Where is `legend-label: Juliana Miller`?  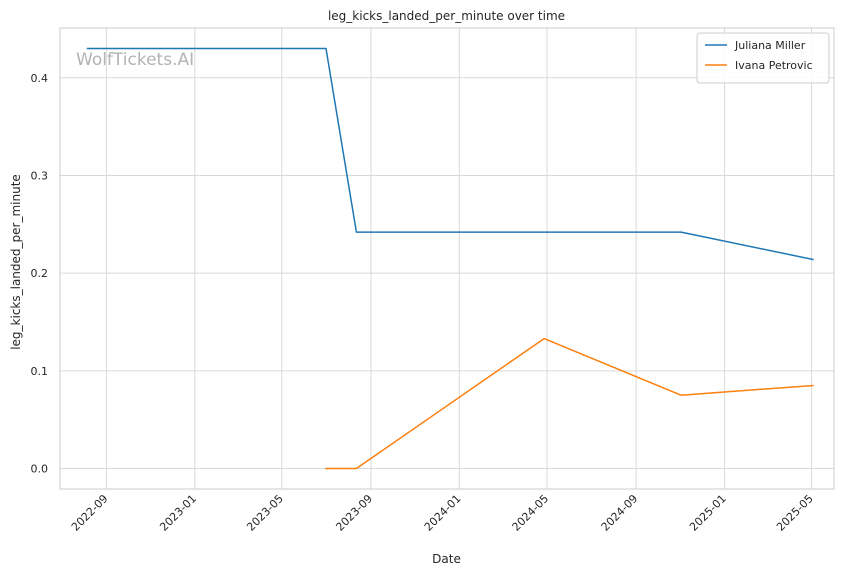 legend-label: Juliana Miller is located at coordinates (770, 45).